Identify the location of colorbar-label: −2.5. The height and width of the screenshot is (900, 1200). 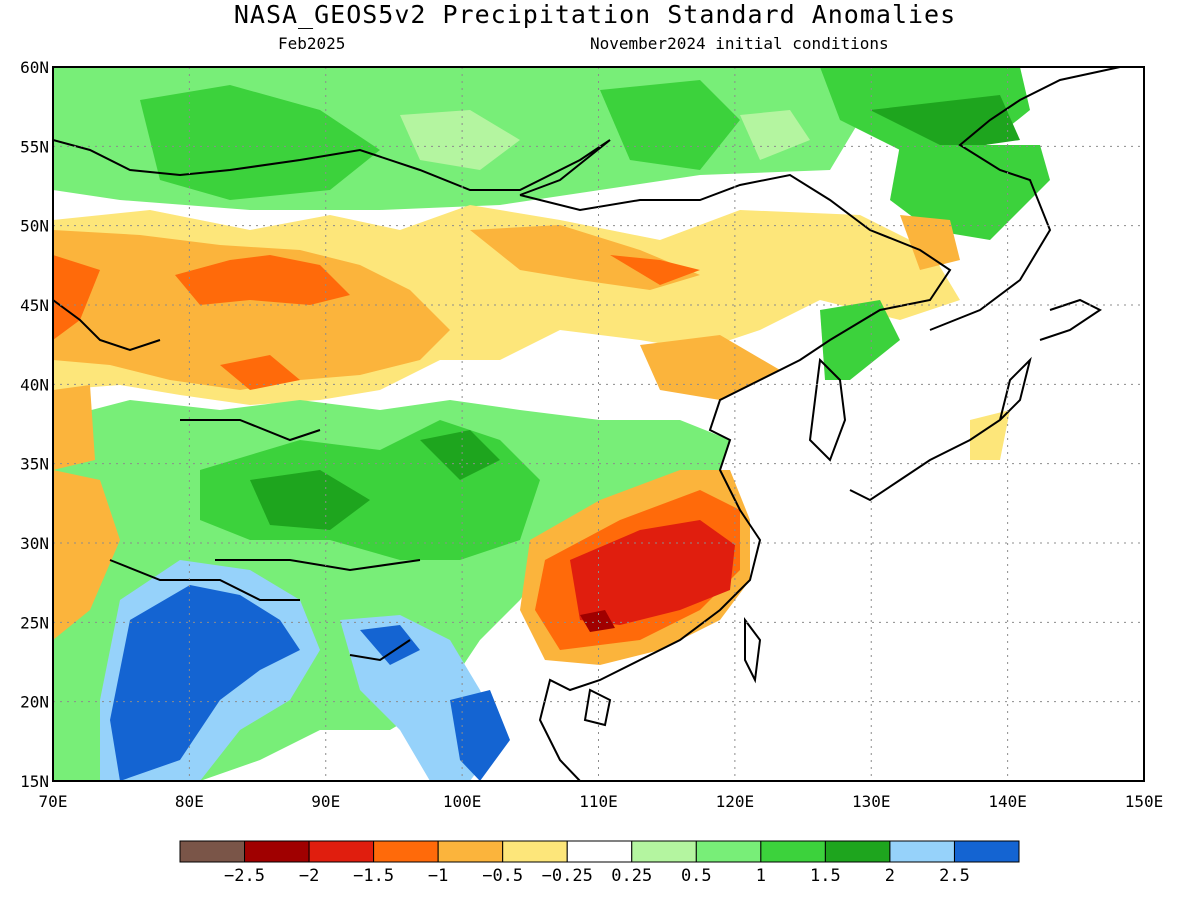
(244, 876).